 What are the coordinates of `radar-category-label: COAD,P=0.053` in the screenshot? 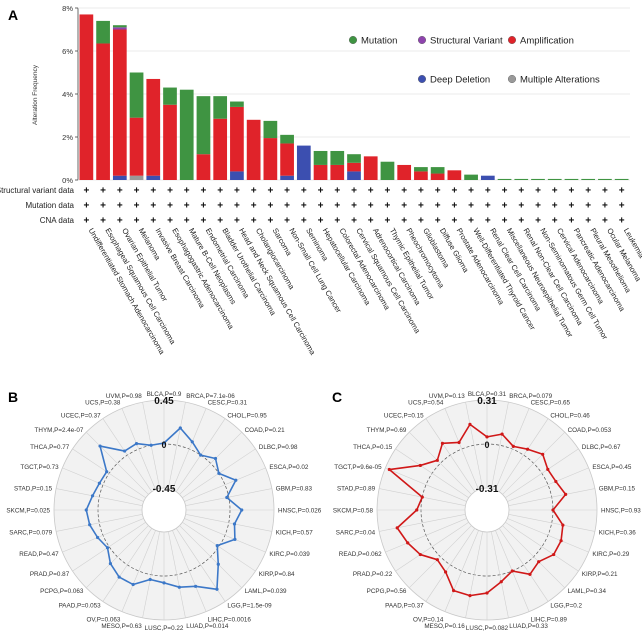 It's located at (590, 430).